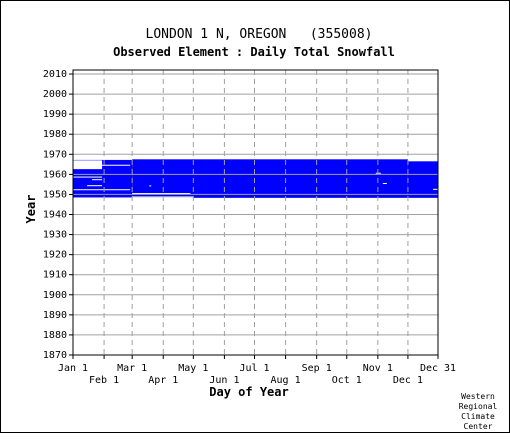 This screenshot has height=439, width=510. I want to click on y-tick-label-1: 1880, so click(55, 335).